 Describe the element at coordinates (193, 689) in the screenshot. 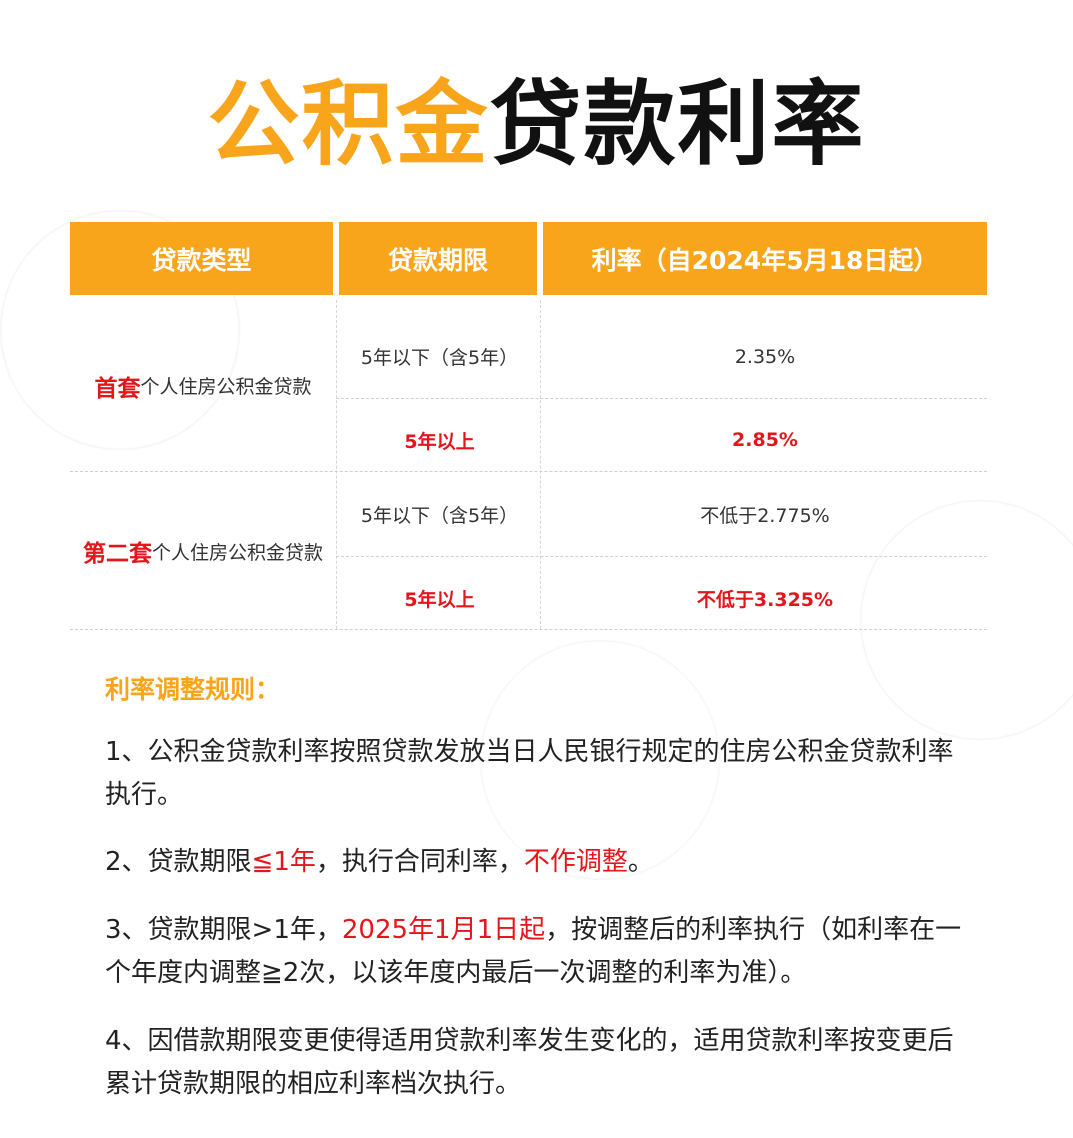

I see `rules-heading: 利率调整规则：` at that location.